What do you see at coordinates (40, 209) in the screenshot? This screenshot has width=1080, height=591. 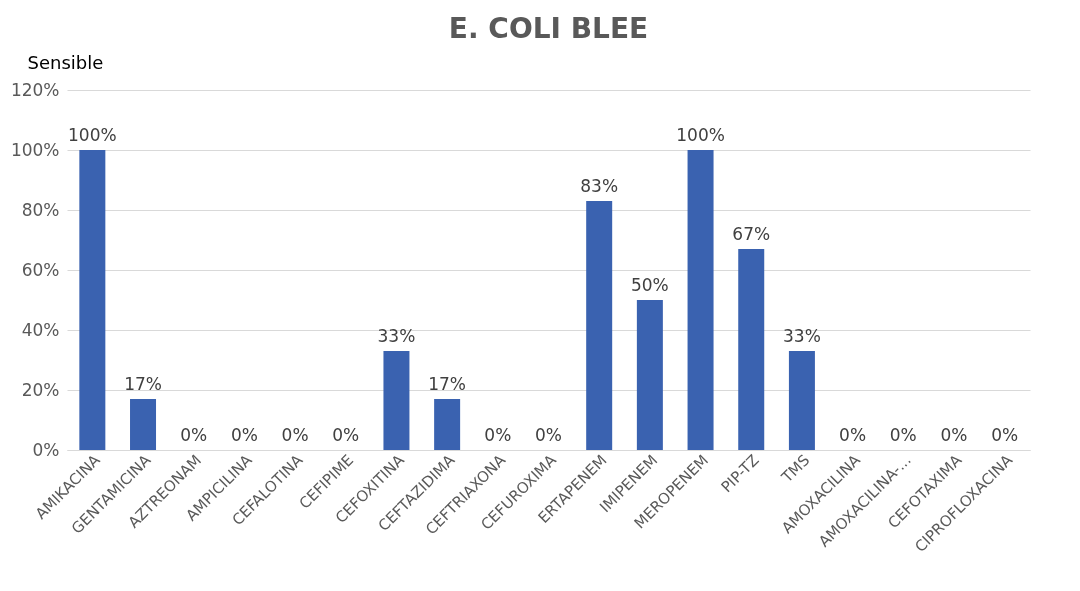 I see `y-tick-label: 80%` at bounding box center [40, 209].